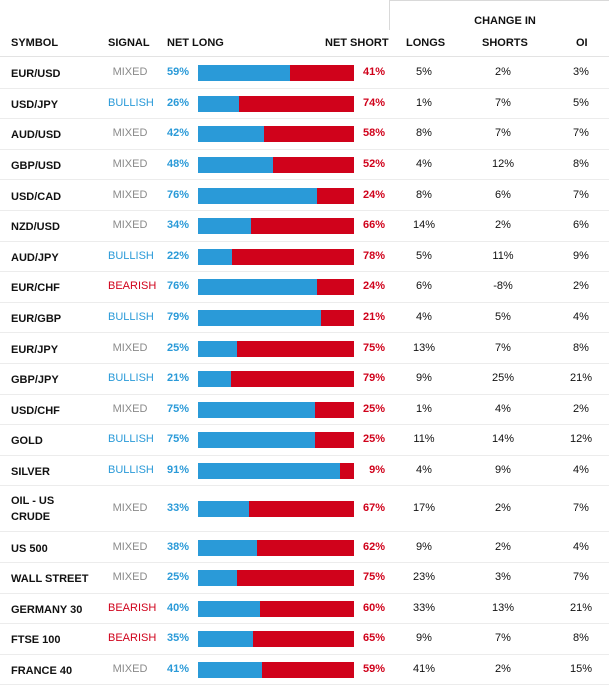 This screenshot has width=609, height=687. What do you see at coordinates (304, 379) in the screenshot?
I see `table-row: GBP/JPY BULLISH 21% 79% 9% 25% 21%` at bounding box center [304, 379].